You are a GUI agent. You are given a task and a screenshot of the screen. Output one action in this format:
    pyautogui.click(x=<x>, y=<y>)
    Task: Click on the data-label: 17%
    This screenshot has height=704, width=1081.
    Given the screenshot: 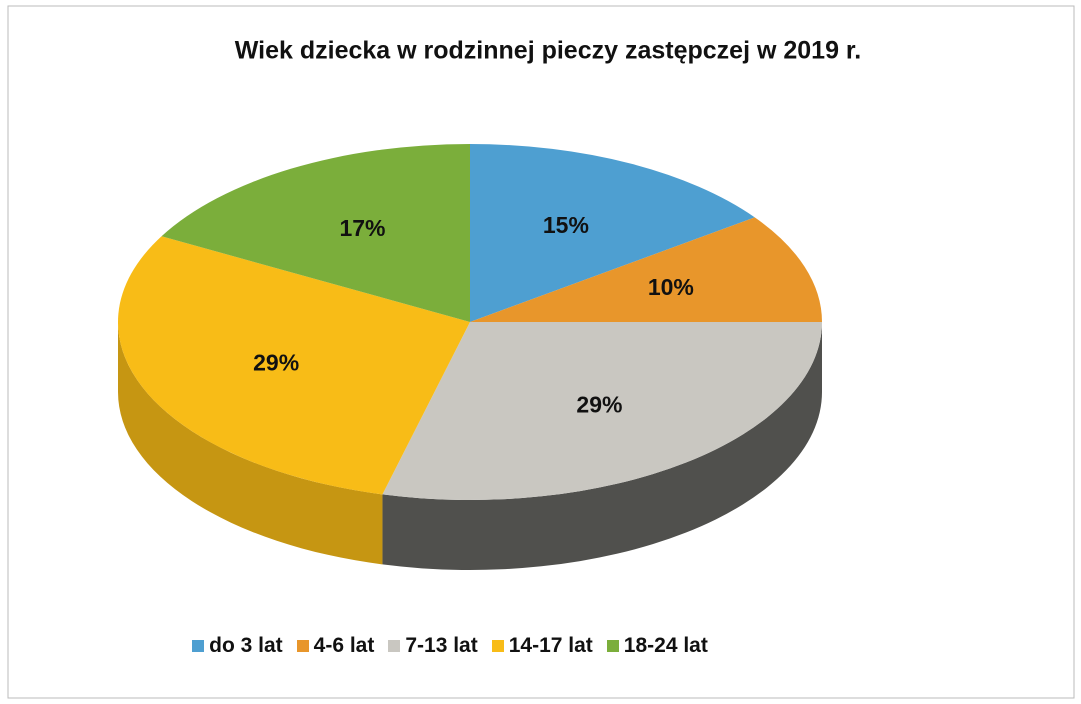 What is the action you would take?
    pyautogui.click(x=362, y=228)
    